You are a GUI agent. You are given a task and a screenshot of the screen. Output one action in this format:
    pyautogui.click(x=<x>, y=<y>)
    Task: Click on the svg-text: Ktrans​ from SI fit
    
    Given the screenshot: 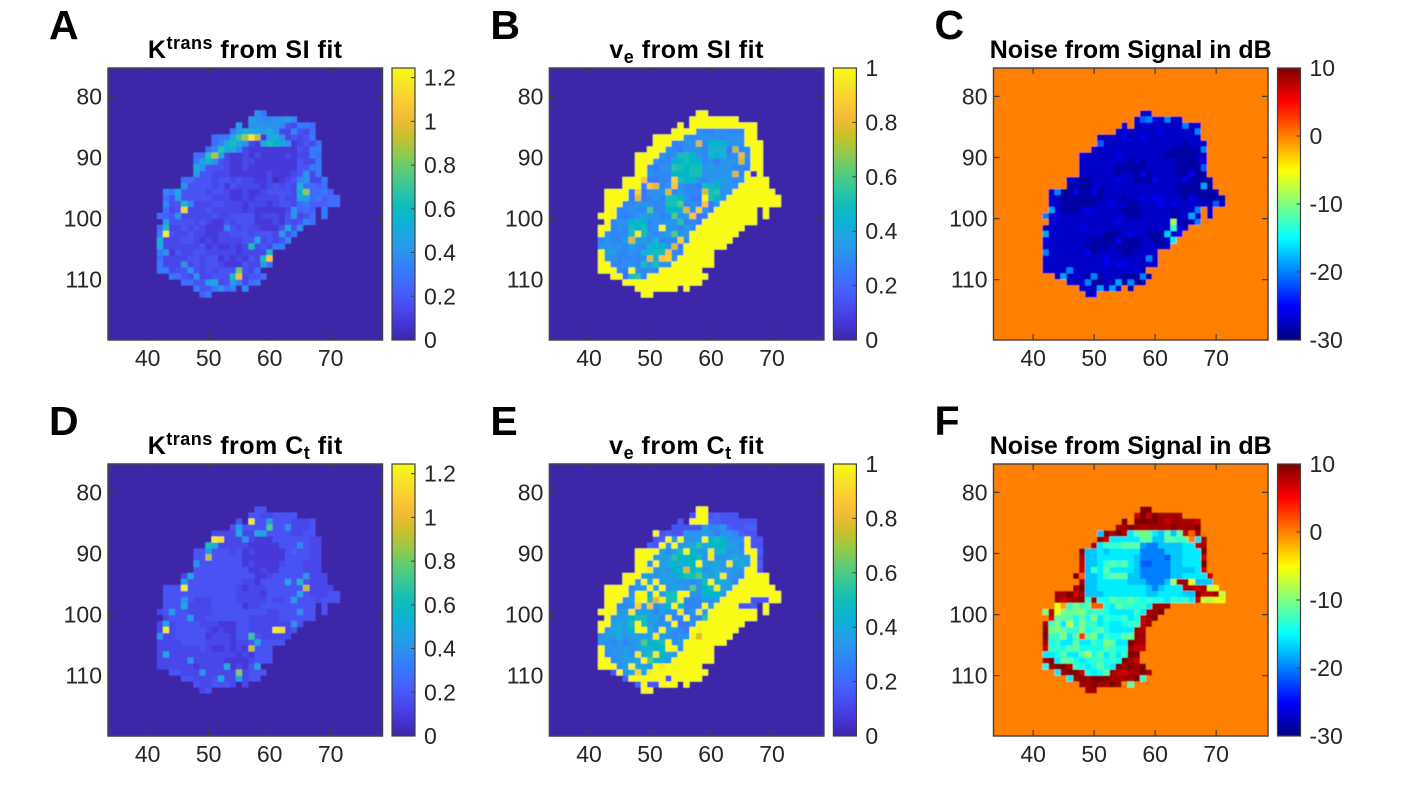 What is the action you would take?
    pyautogui.click(x=245, y=48)
    